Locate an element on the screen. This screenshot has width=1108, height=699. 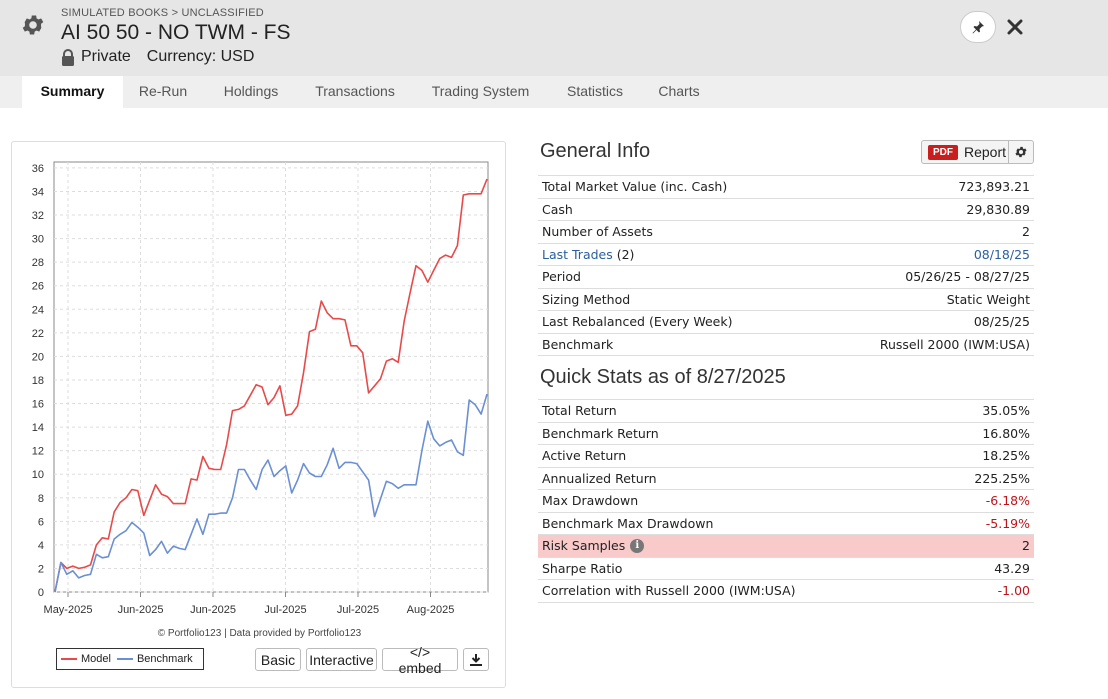
tab-statistics: Statistics is located at coordinates (594, 91).